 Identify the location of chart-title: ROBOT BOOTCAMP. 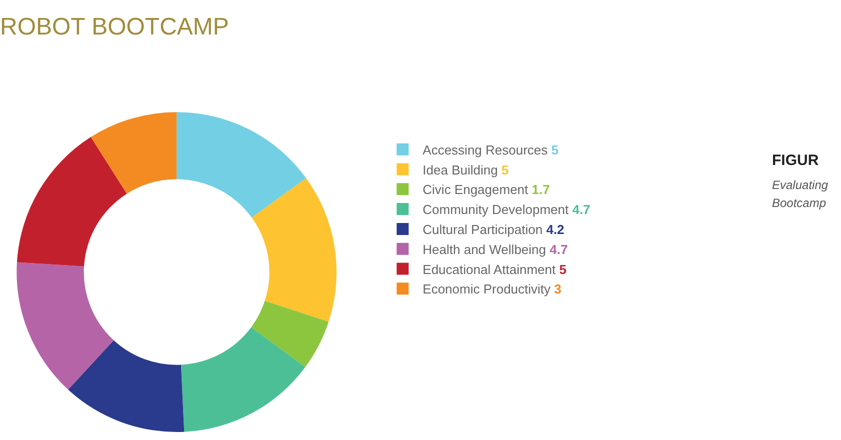
(114, 26).